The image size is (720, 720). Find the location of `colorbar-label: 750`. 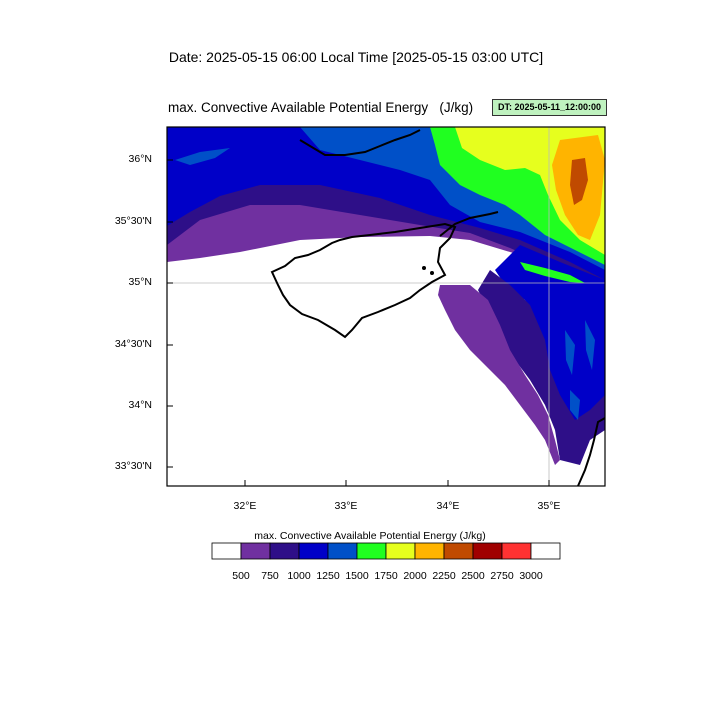

colorbar-label: 750 is located at coordinates (270, 576).